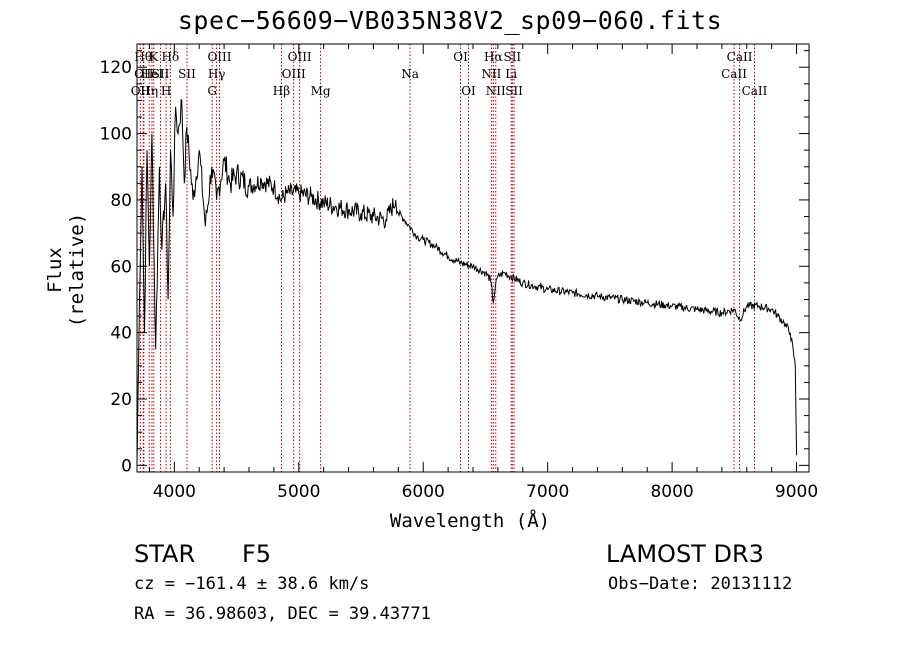  Describe the element at coordinates (796, 492) in the screenshot. I see `x-tick-label: 9000` at that location.